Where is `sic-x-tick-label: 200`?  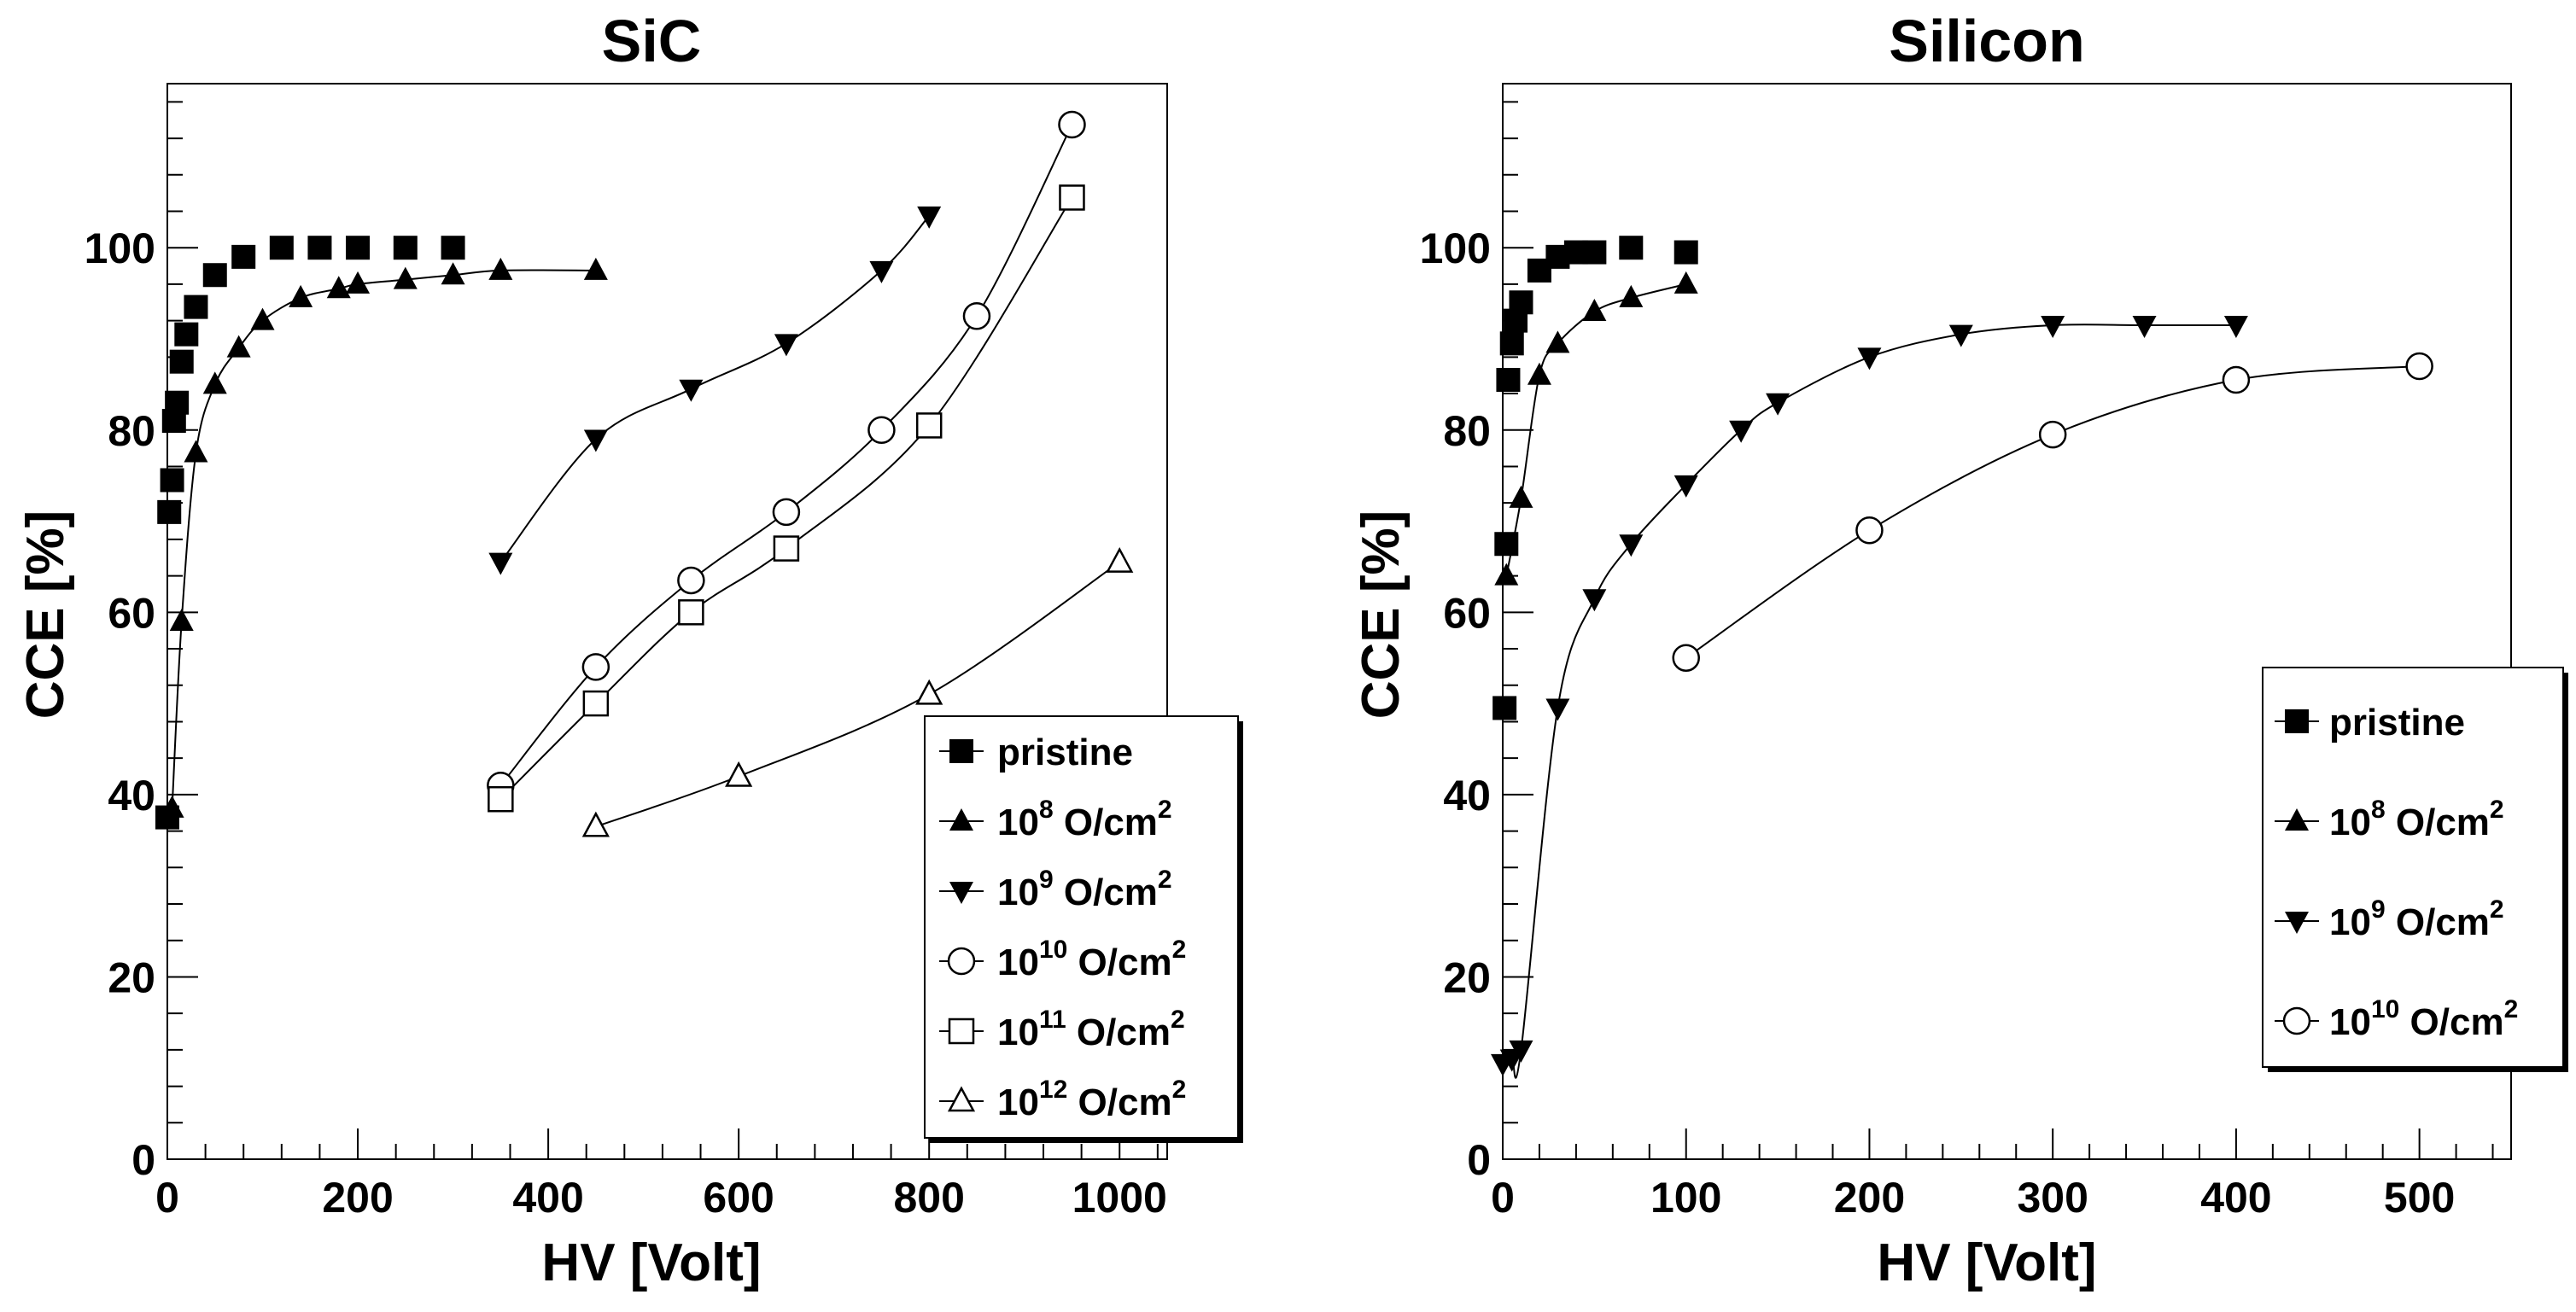 sic-x-tick-label: 200 is located at coordinates (357, 1198).